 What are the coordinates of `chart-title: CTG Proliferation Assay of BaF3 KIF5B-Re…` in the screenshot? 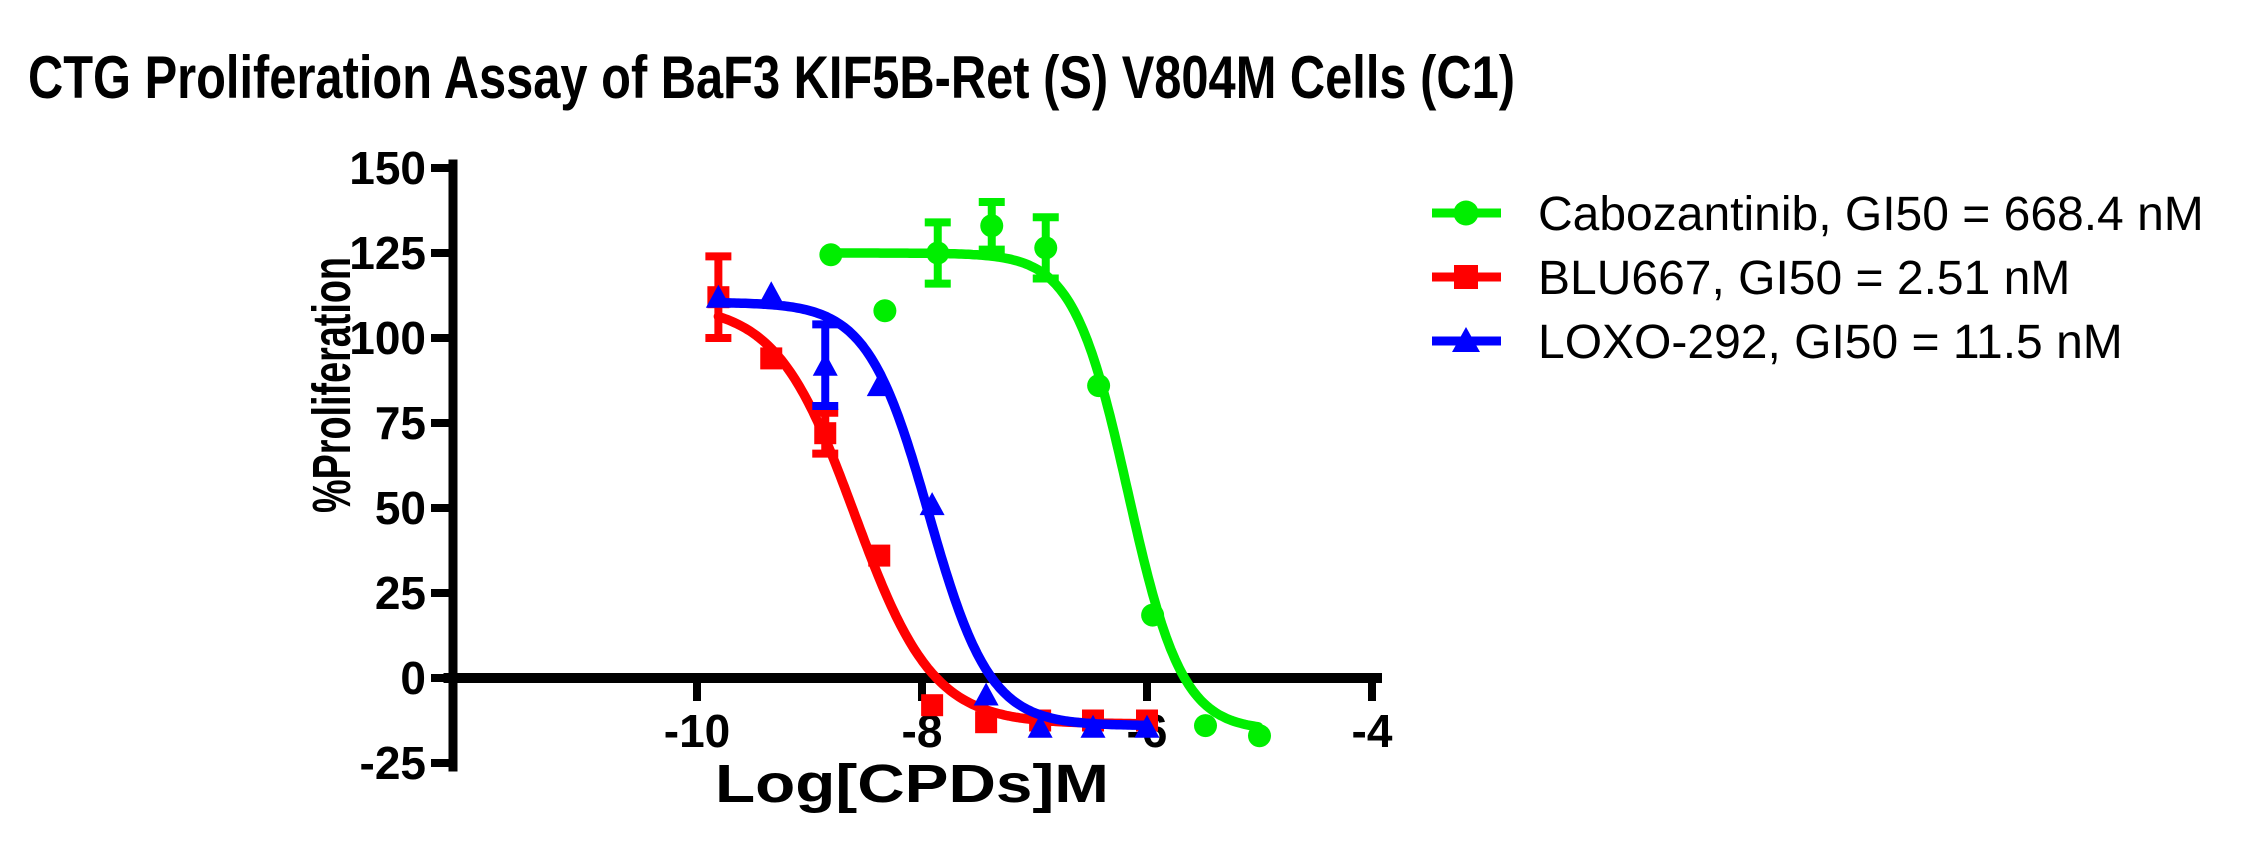 It's located at (771, 77).